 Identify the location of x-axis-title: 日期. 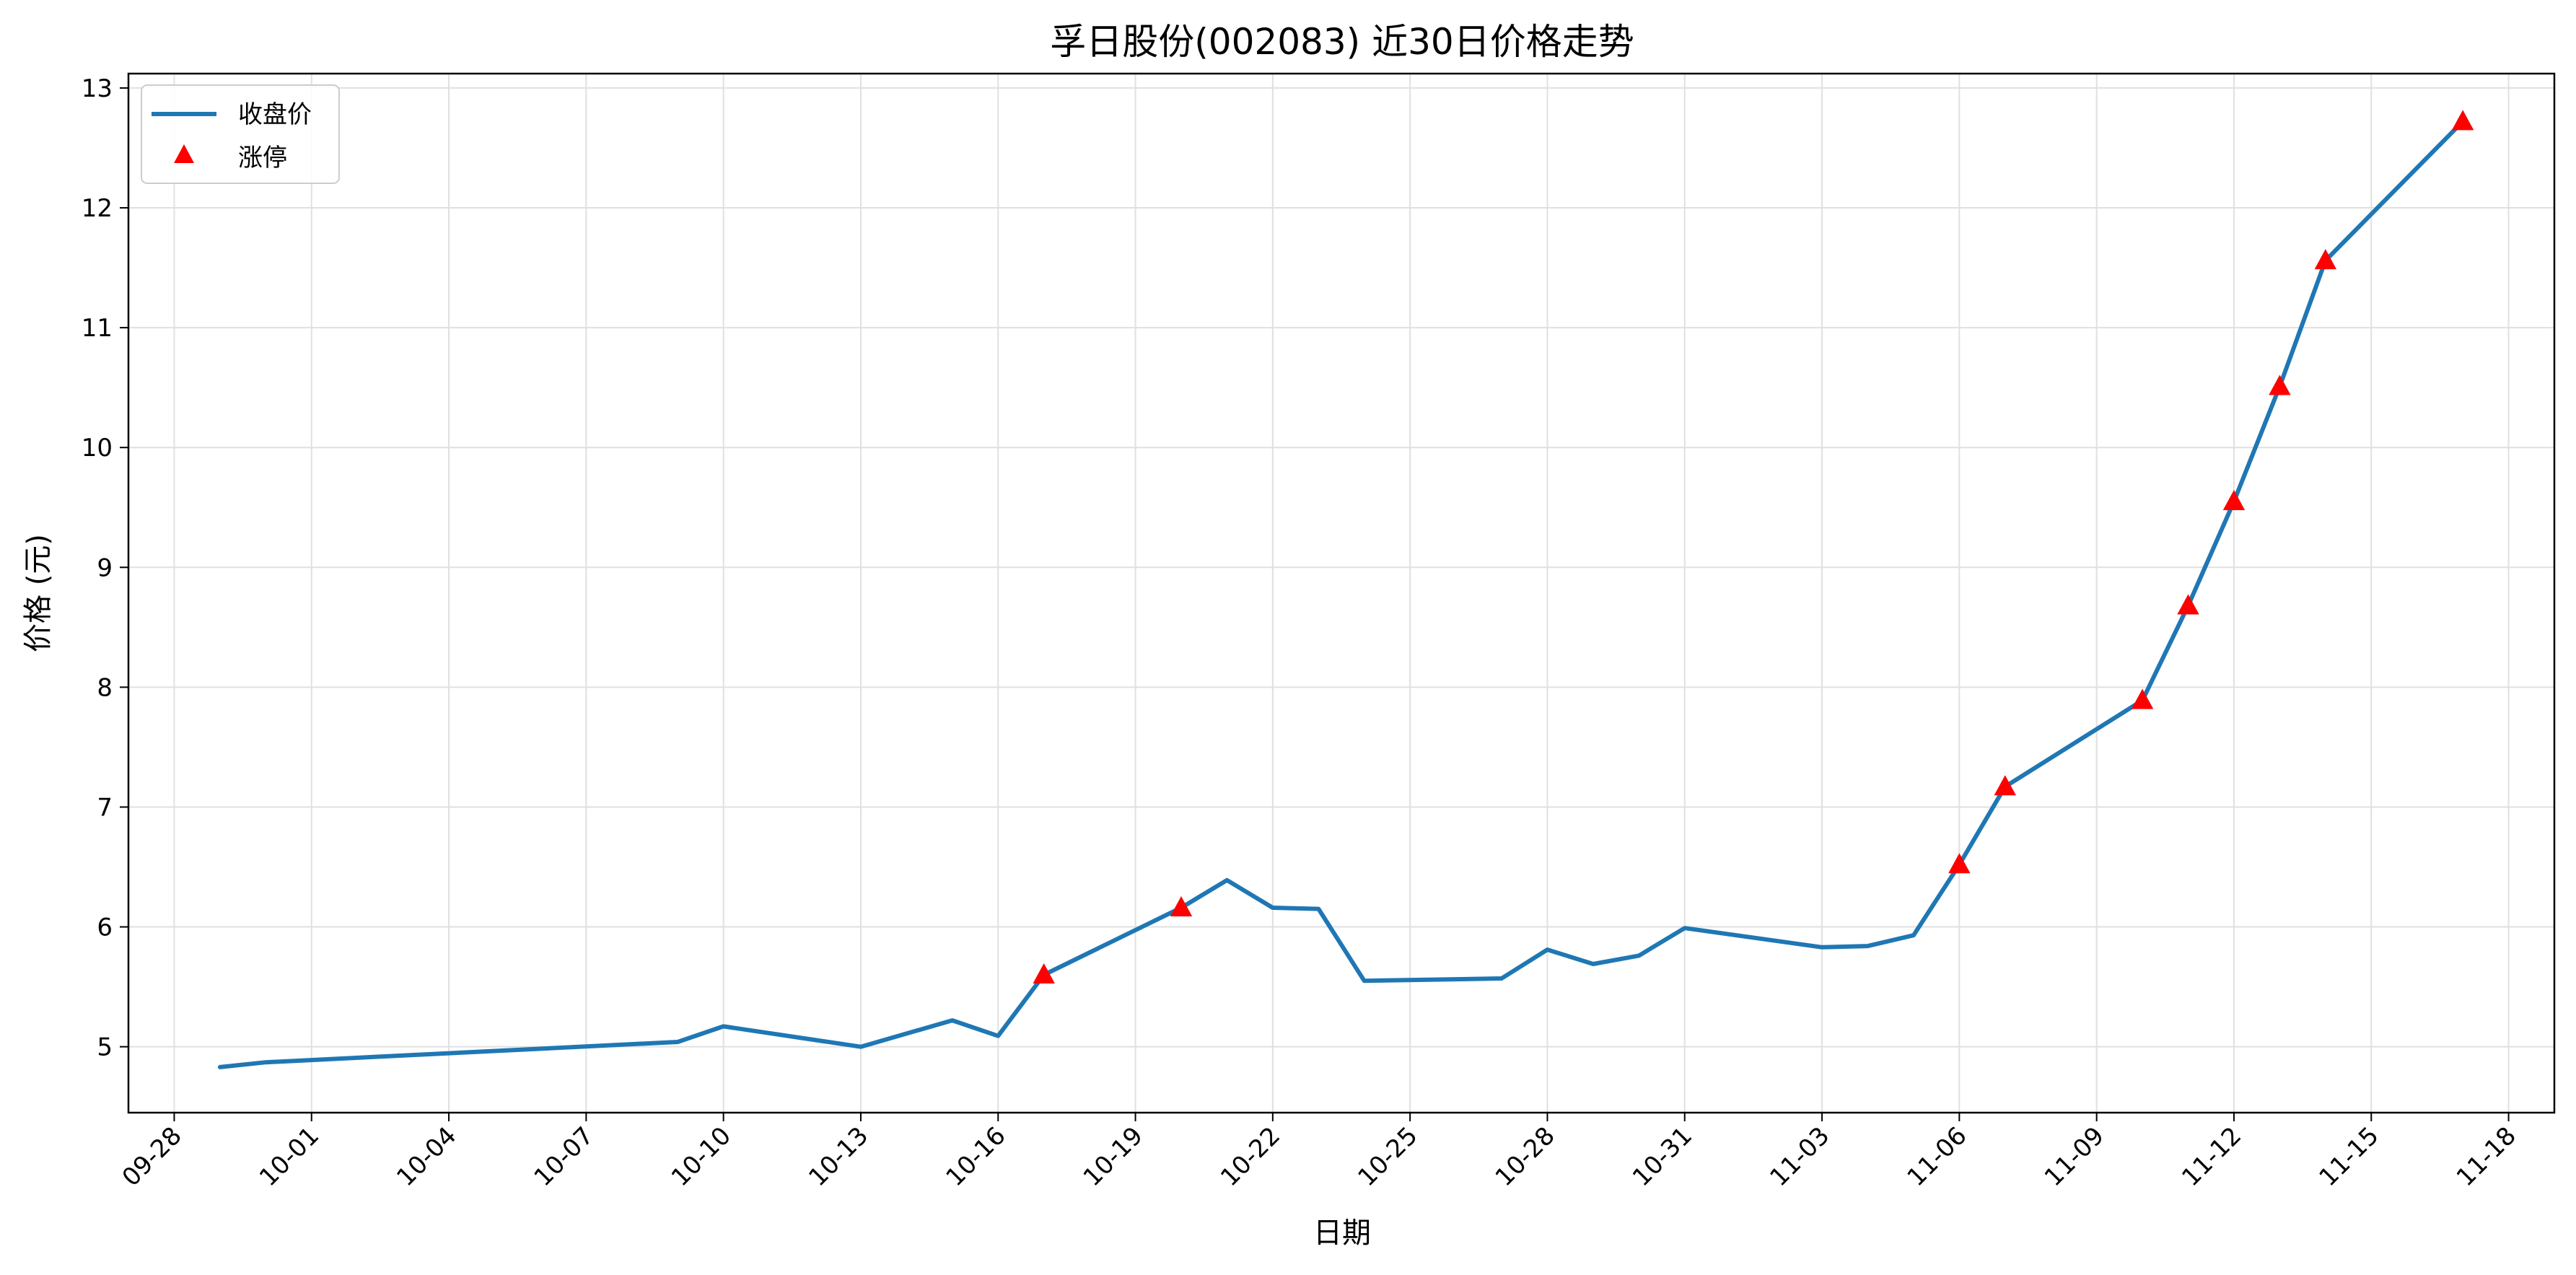
(1342, 1233).